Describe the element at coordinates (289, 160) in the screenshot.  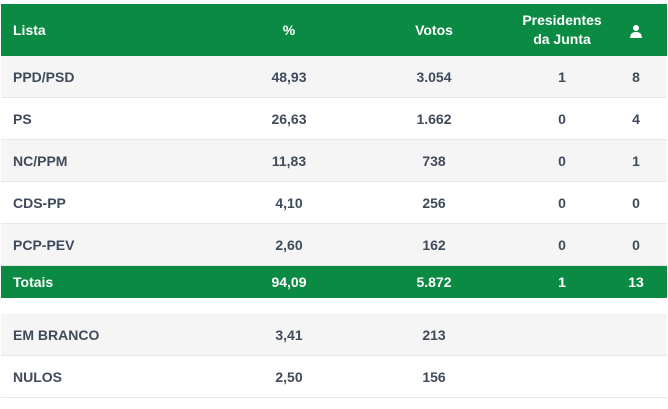
I see `cell-percent: 11,83` at that location.